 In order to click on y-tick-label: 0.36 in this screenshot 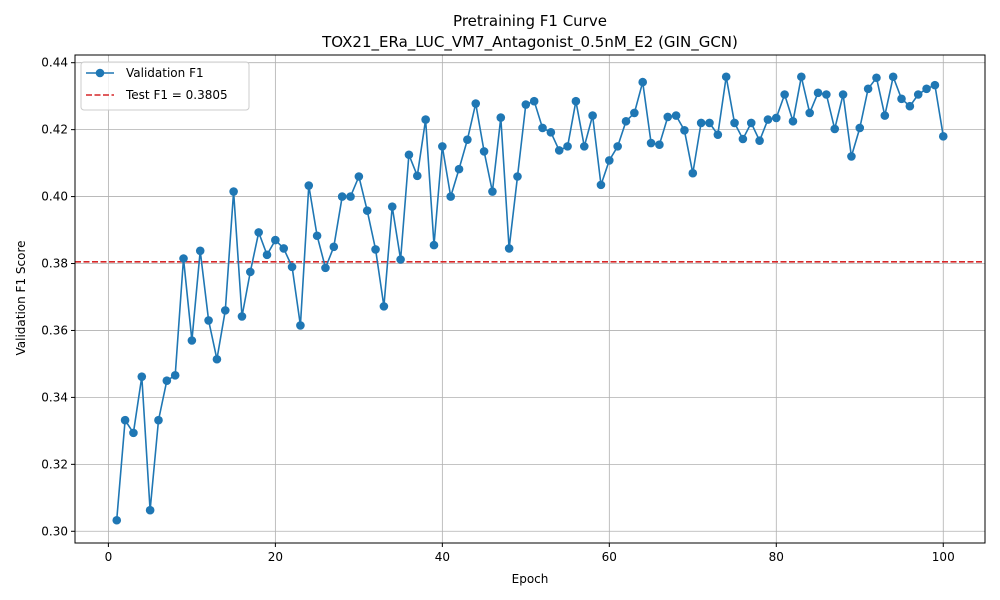, I will do `click(54, 330)`.